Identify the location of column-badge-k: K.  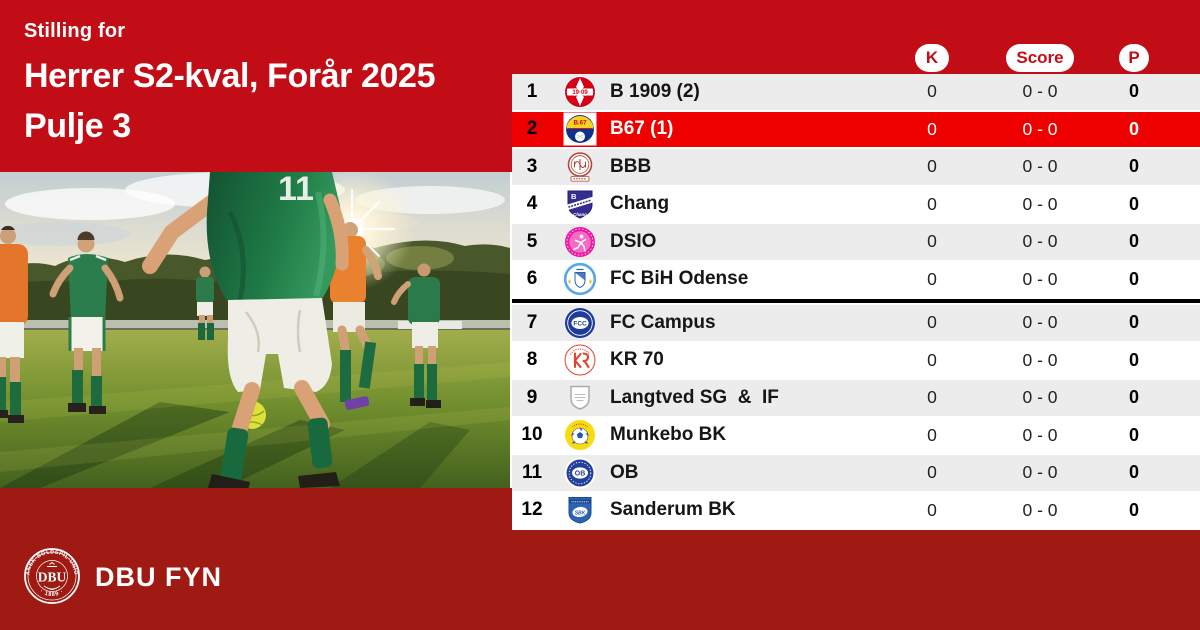
(932, 58).